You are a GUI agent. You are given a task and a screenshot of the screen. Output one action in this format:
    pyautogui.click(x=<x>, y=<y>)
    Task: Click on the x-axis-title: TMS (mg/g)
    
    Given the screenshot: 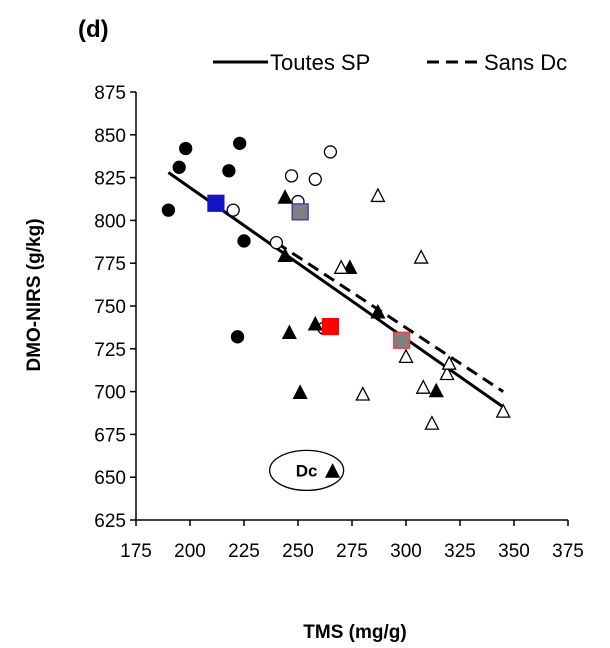 What is the action you would take?
    pyautogui.click(x=354, y=632)
    